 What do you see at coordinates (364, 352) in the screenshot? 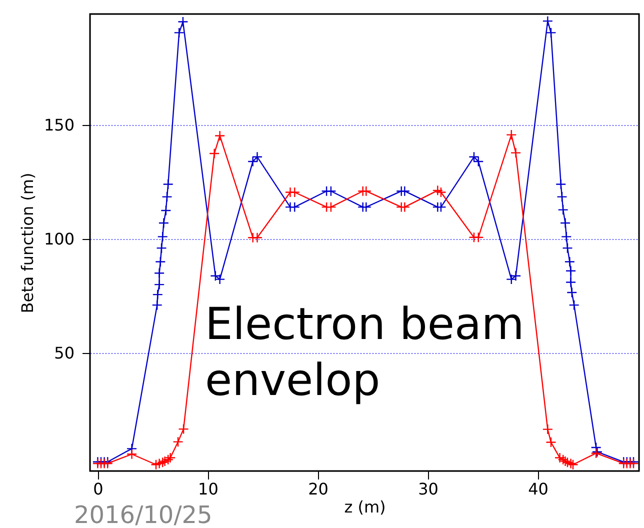
I see `annotation: Electron beam envelop` at bounding box center [364, 352].